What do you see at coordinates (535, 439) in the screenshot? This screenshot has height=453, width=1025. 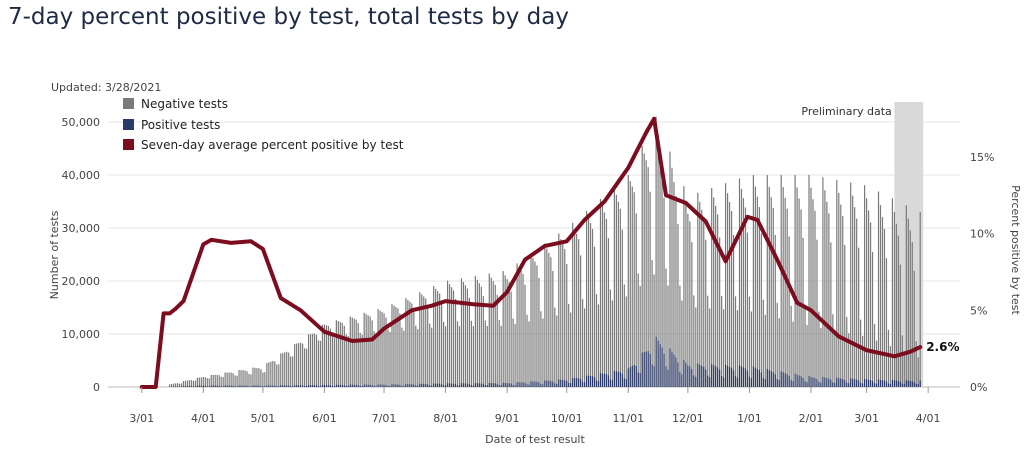 I see `x-axis-label: Date of test result` at bounding box center [535, 439].